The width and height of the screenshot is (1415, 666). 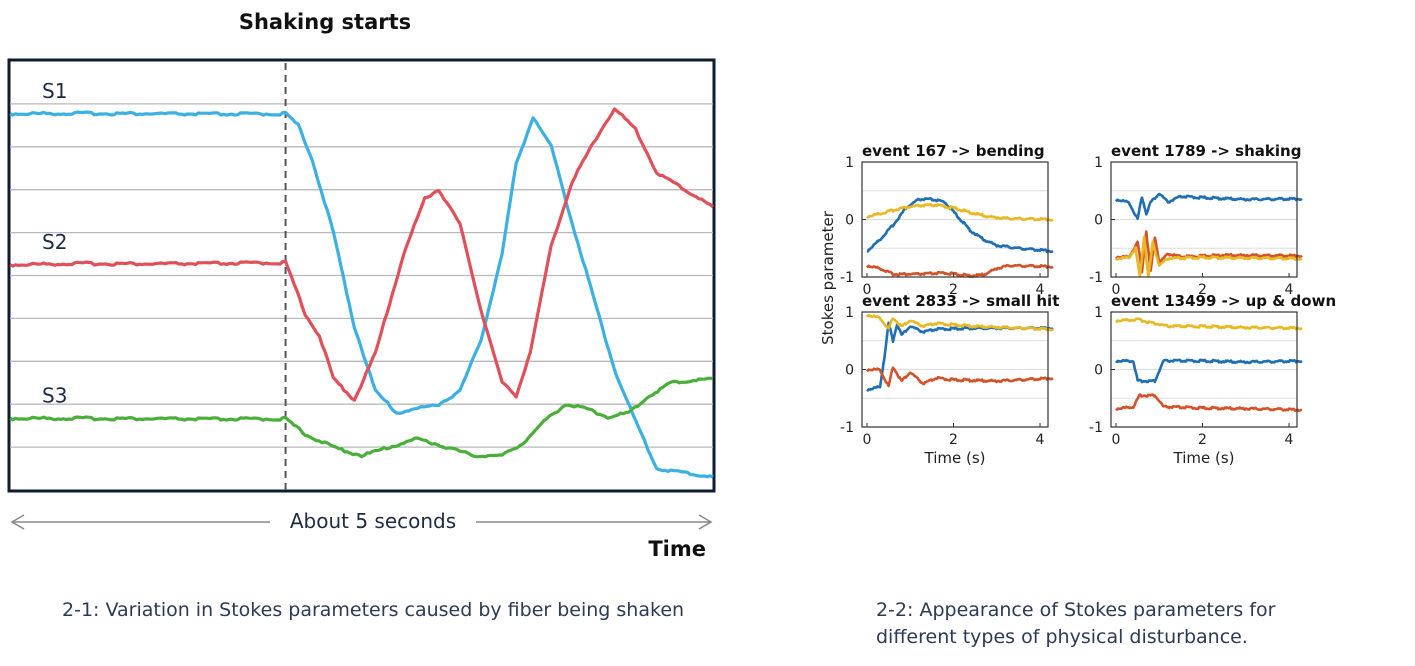 I want to click on panel-title: event 167 -> bending, so click(x=953, y=151).